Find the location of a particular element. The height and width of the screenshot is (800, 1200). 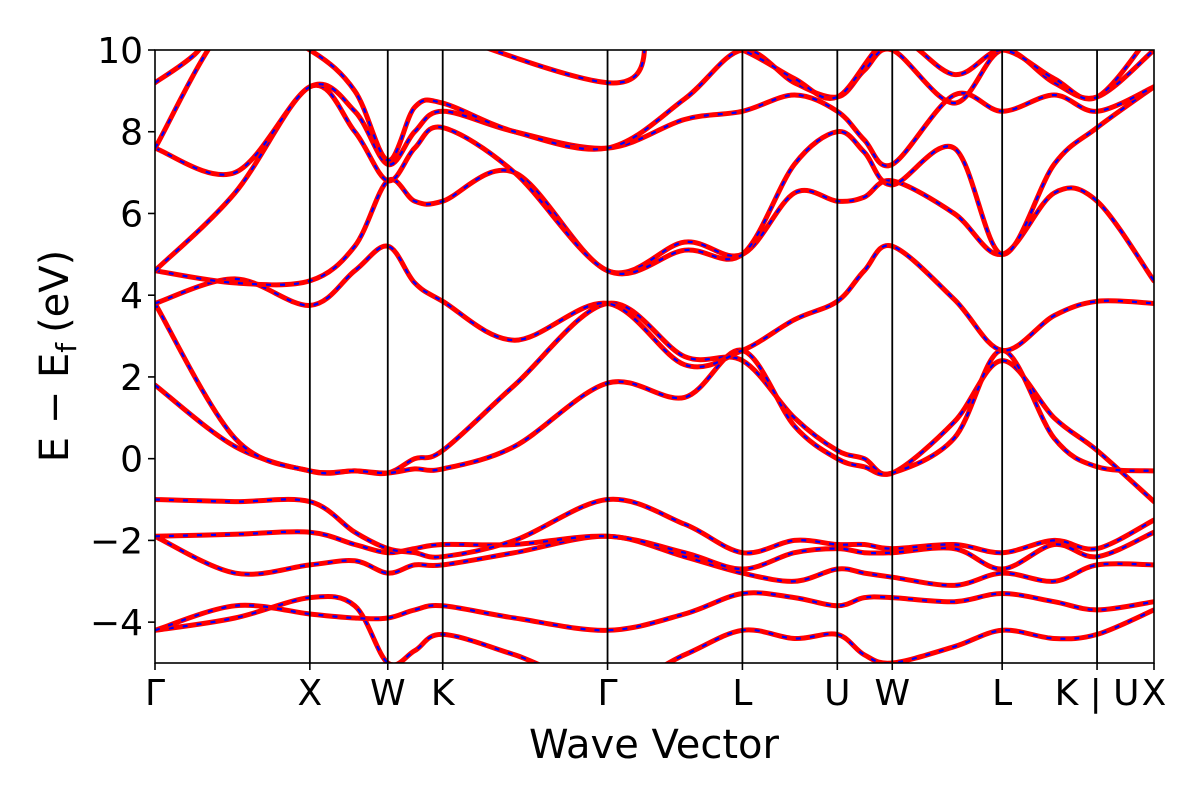

band-11-dashed is located at coordinates (654, 106).